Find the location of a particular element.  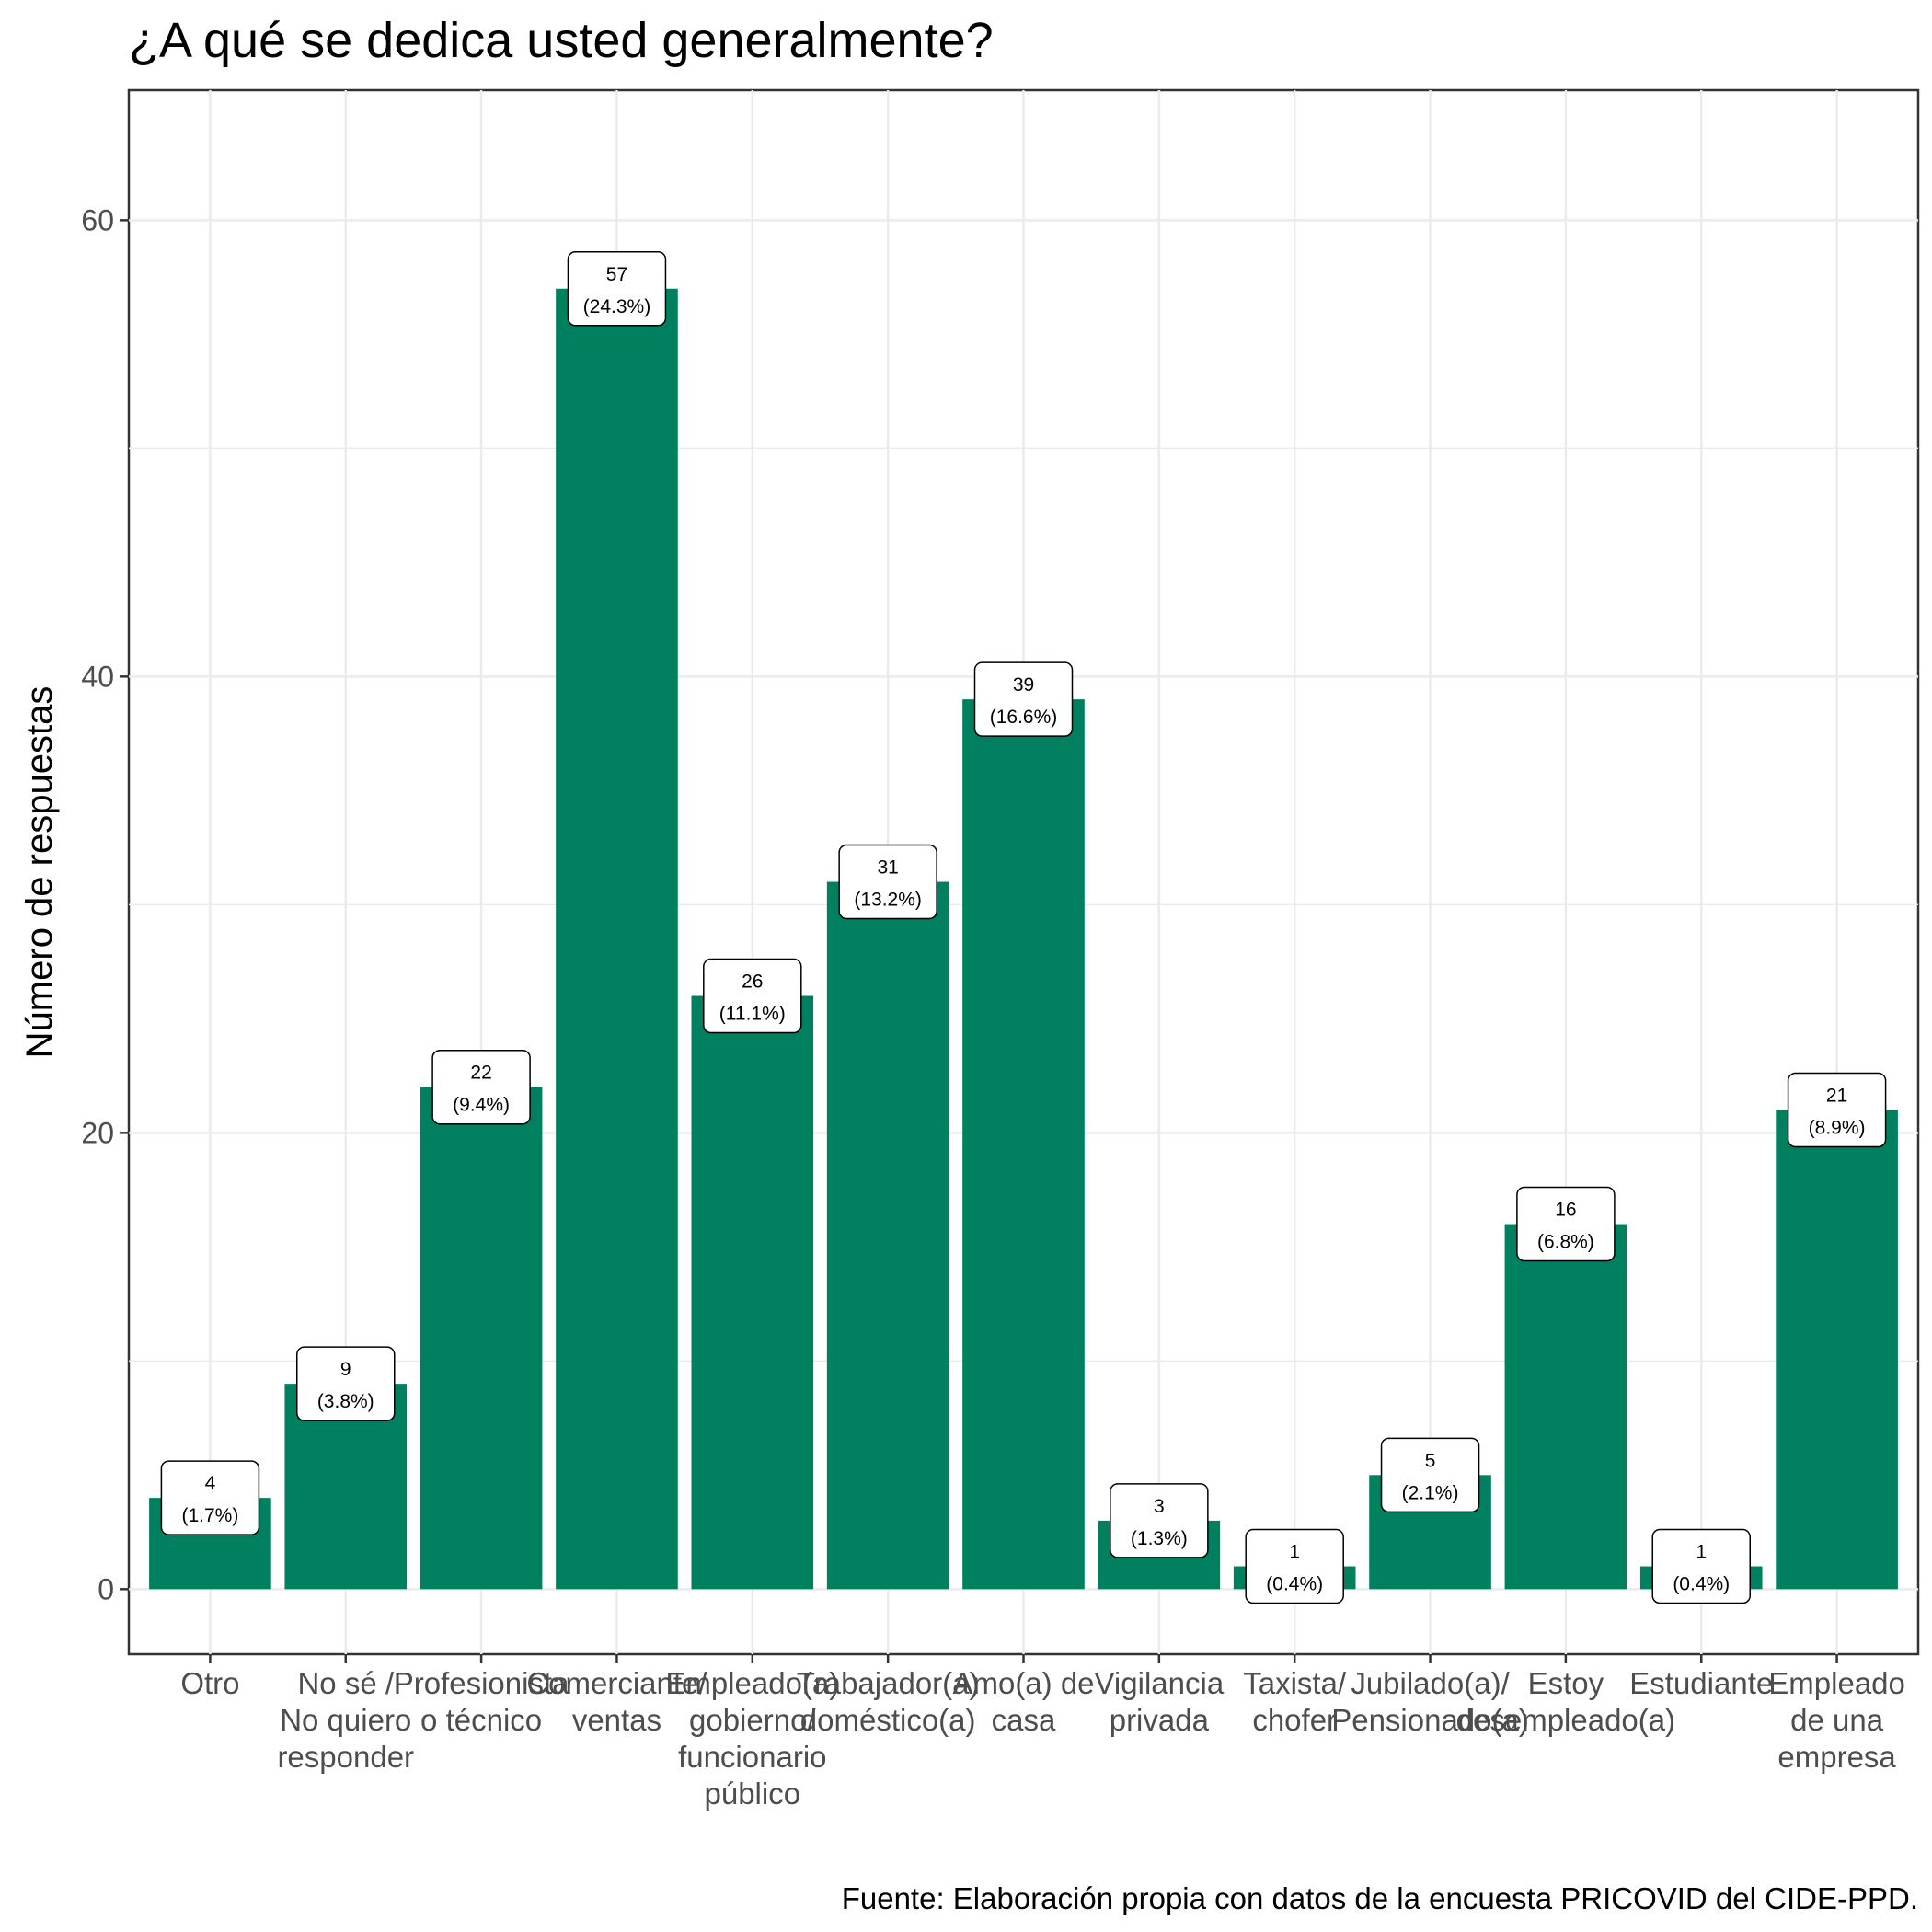

bar-percent-label: (3.8%) is located at coordinates (345, 1401).